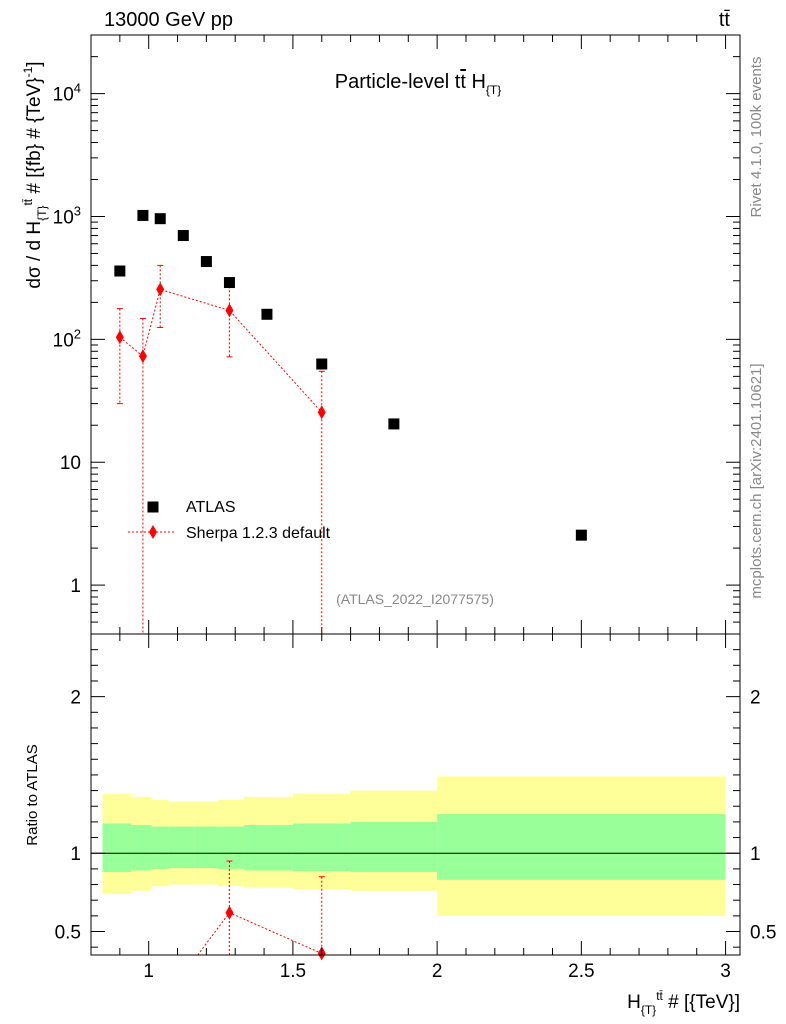 This screenshot has width=786, height=1024. Describe the element at coordinates (67, 93) in the screenshot. I see `main-y-tick-label: 10⁴` at that location.